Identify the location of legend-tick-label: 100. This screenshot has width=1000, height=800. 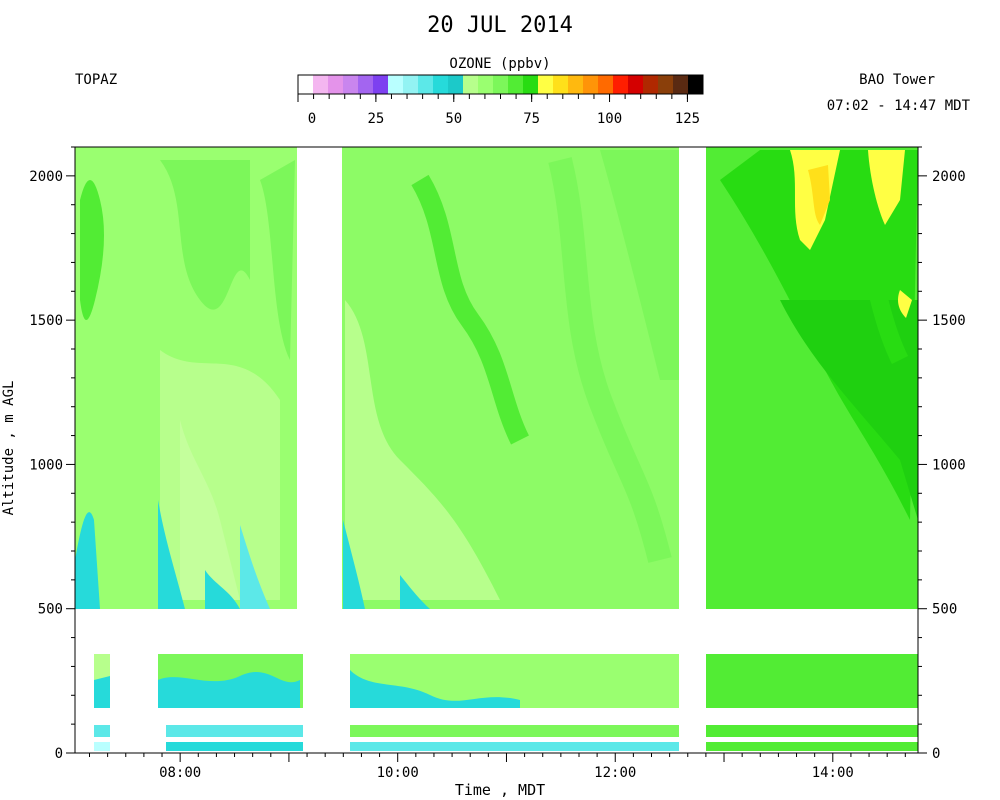
(609, 119).